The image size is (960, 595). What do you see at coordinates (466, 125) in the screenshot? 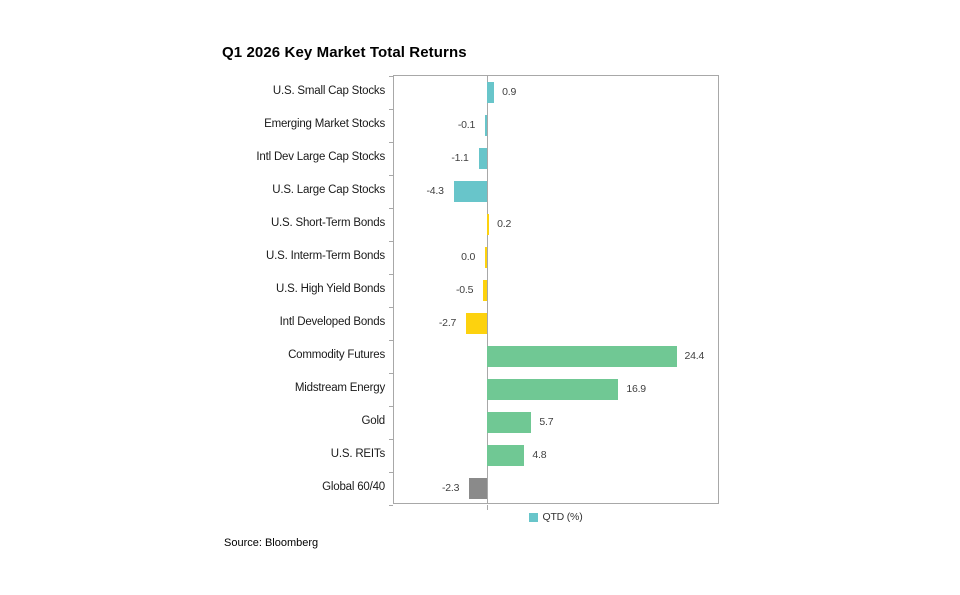
I see `bar-value-label: -0.1` at bounding box center [466, 125].